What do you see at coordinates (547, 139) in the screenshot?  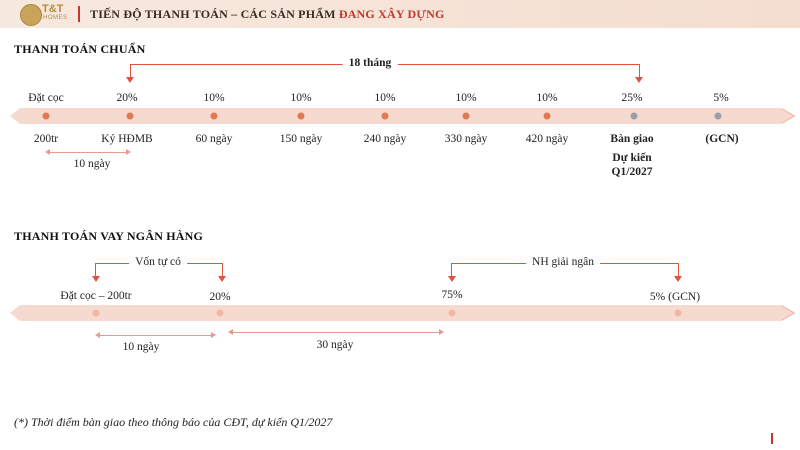 I see `standard-bottom-label: 420 ngày` at bounding box center [547, 139].